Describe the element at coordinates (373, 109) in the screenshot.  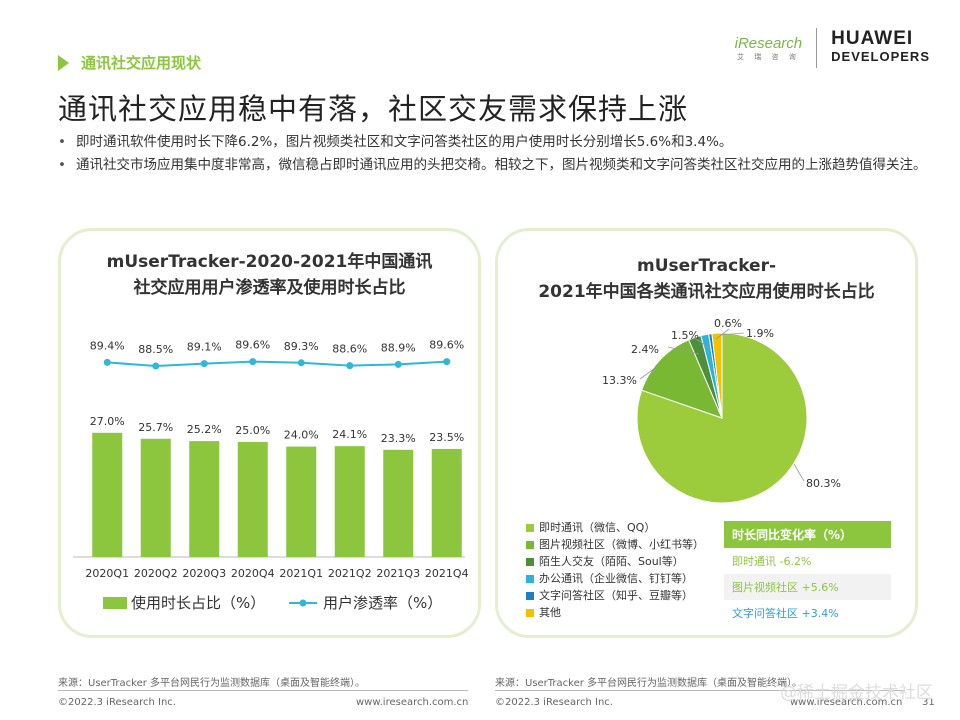
I see `page-title: 通讯社交应用稳中有落，社区交友需求保持上涨` at that location.